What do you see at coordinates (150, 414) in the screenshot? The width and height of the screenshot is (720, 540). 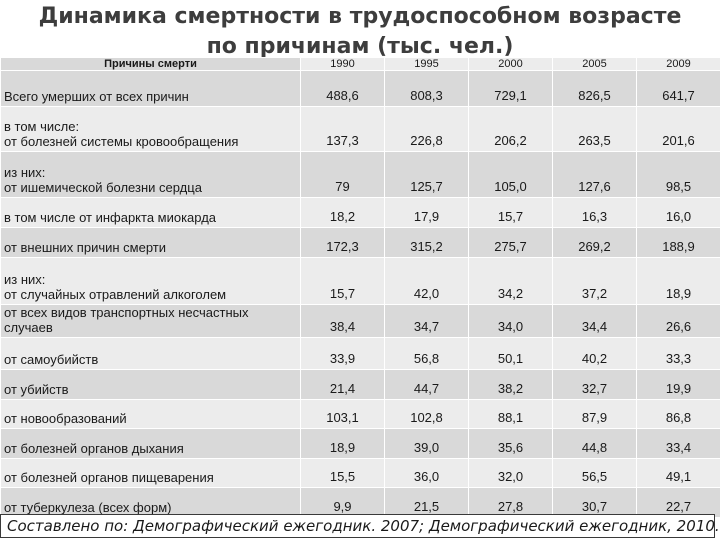 I see `row-label: от новообразований` at bounding box center [150, 414].